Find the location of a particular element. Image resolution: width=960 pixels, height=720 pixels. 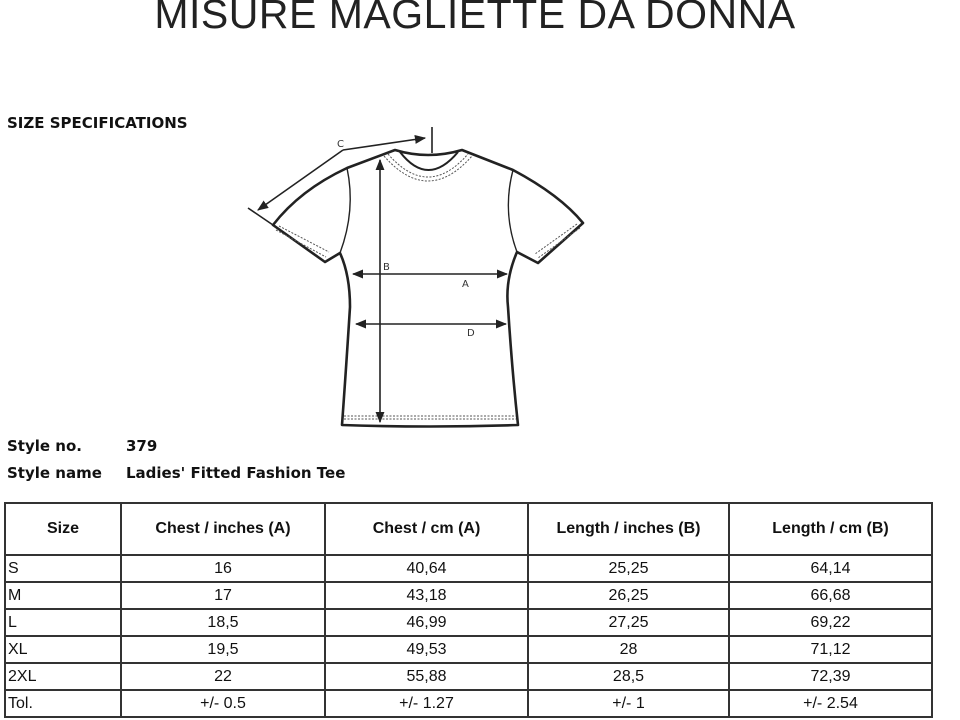

value-cell: 55,88 is located at coordinates (426, 676).